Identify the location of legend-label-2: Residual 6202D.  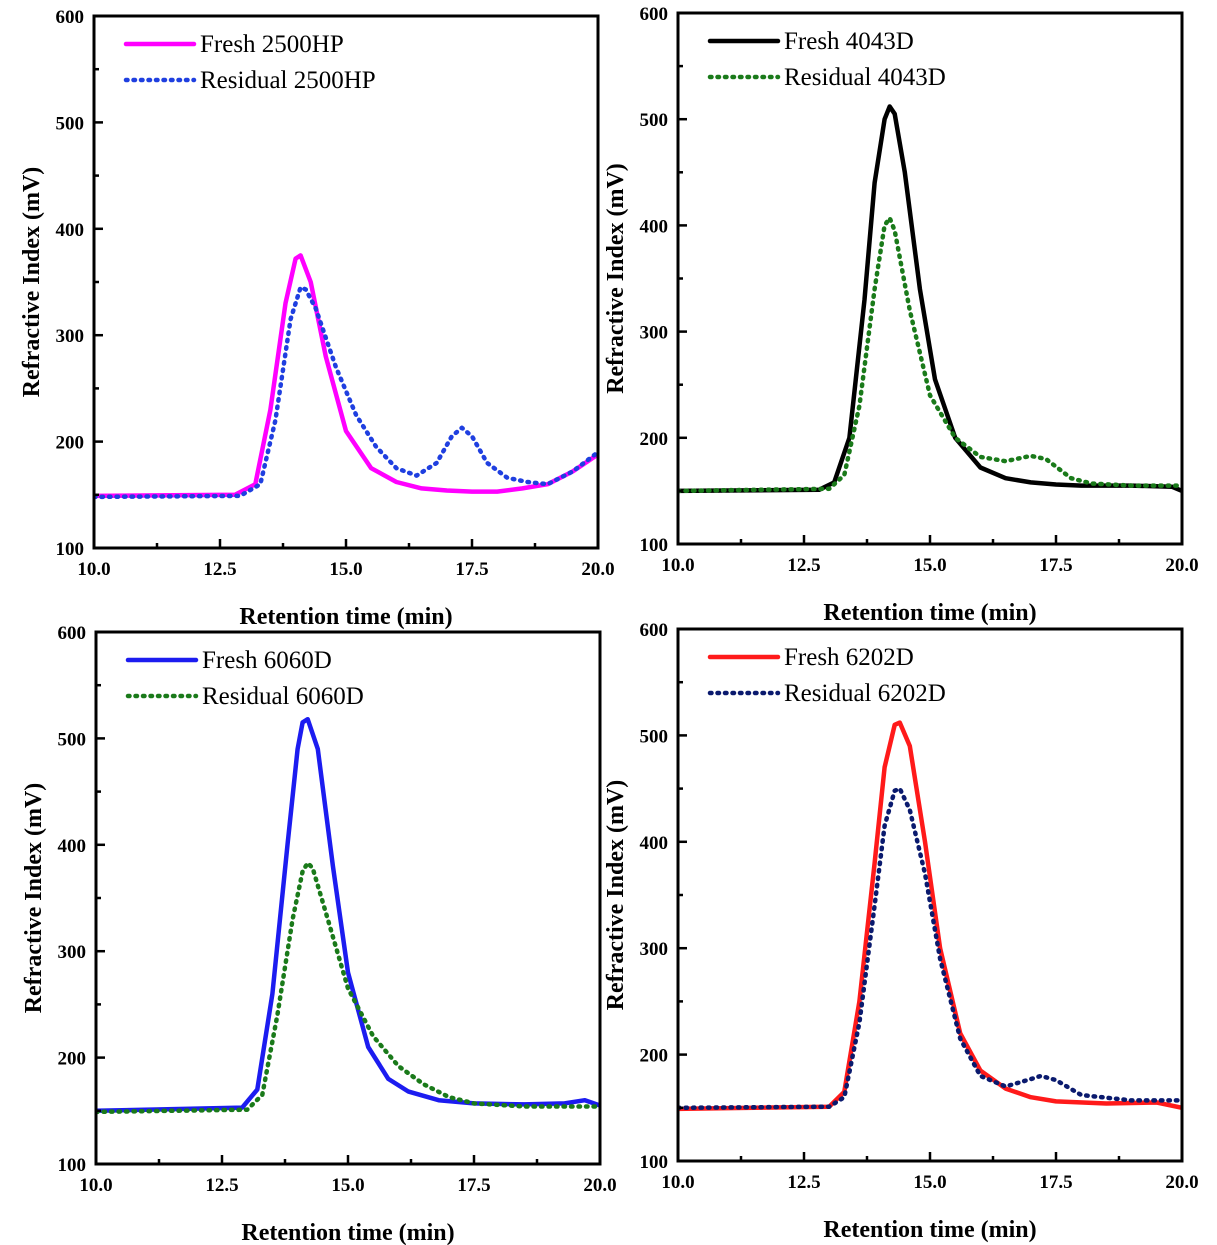
(865, 693).